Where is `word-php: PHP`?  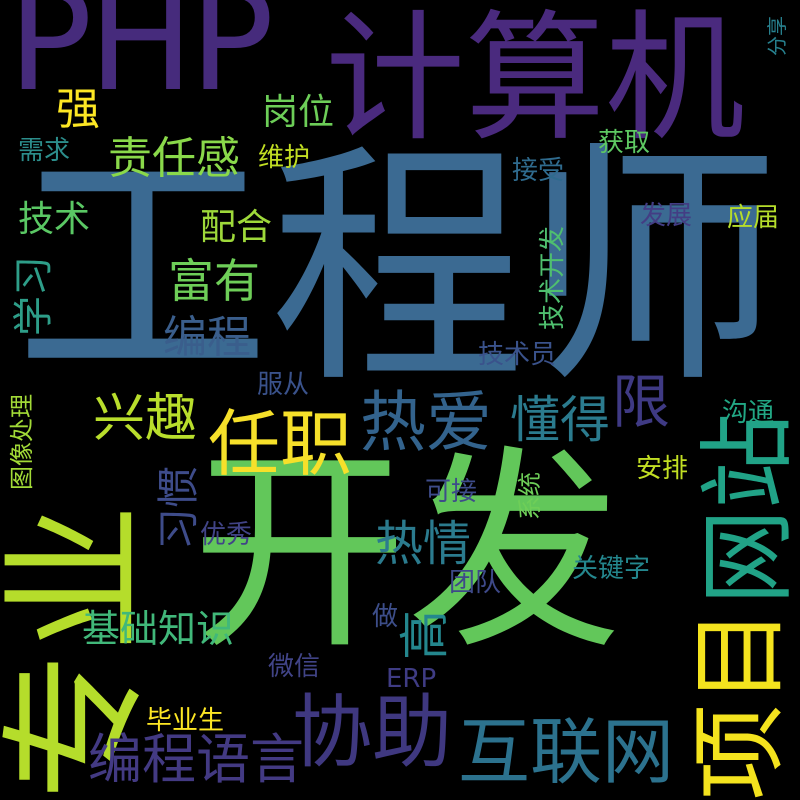 word-php: PHP is located at coordinates (141, 61).